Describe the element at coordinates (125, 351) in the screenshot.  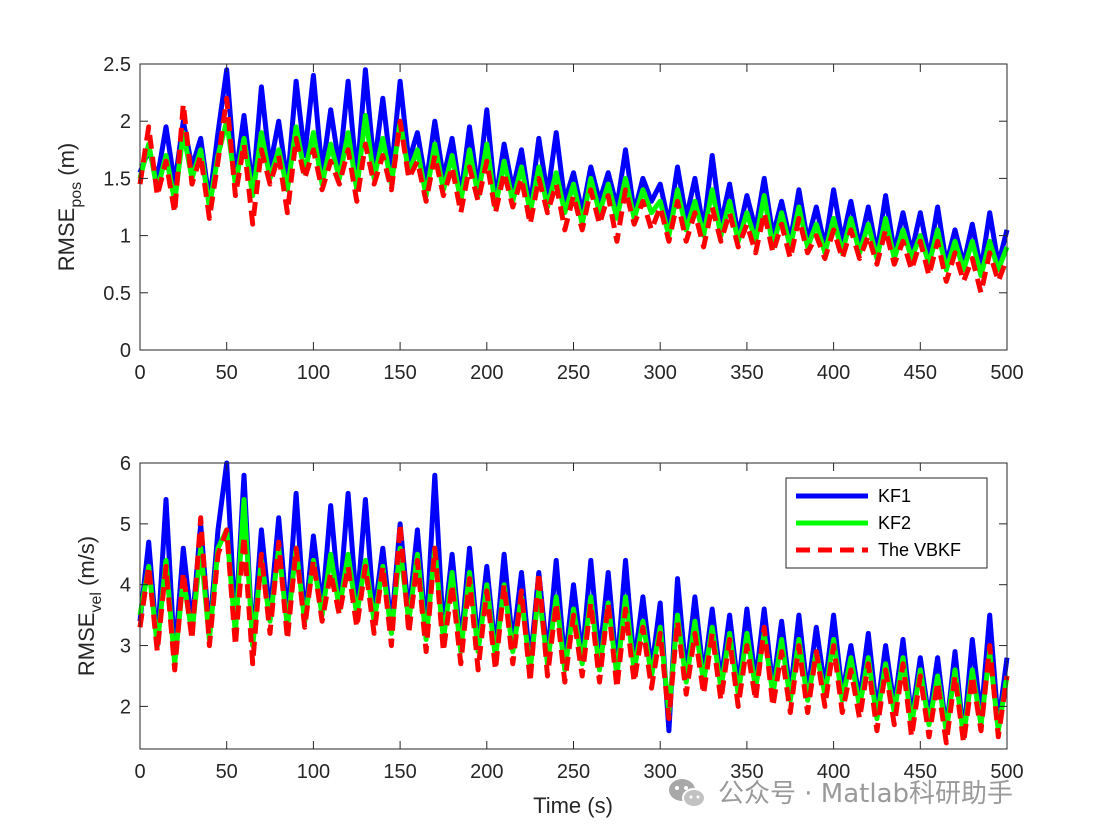
I see `y-tick-label: 0` at that location.